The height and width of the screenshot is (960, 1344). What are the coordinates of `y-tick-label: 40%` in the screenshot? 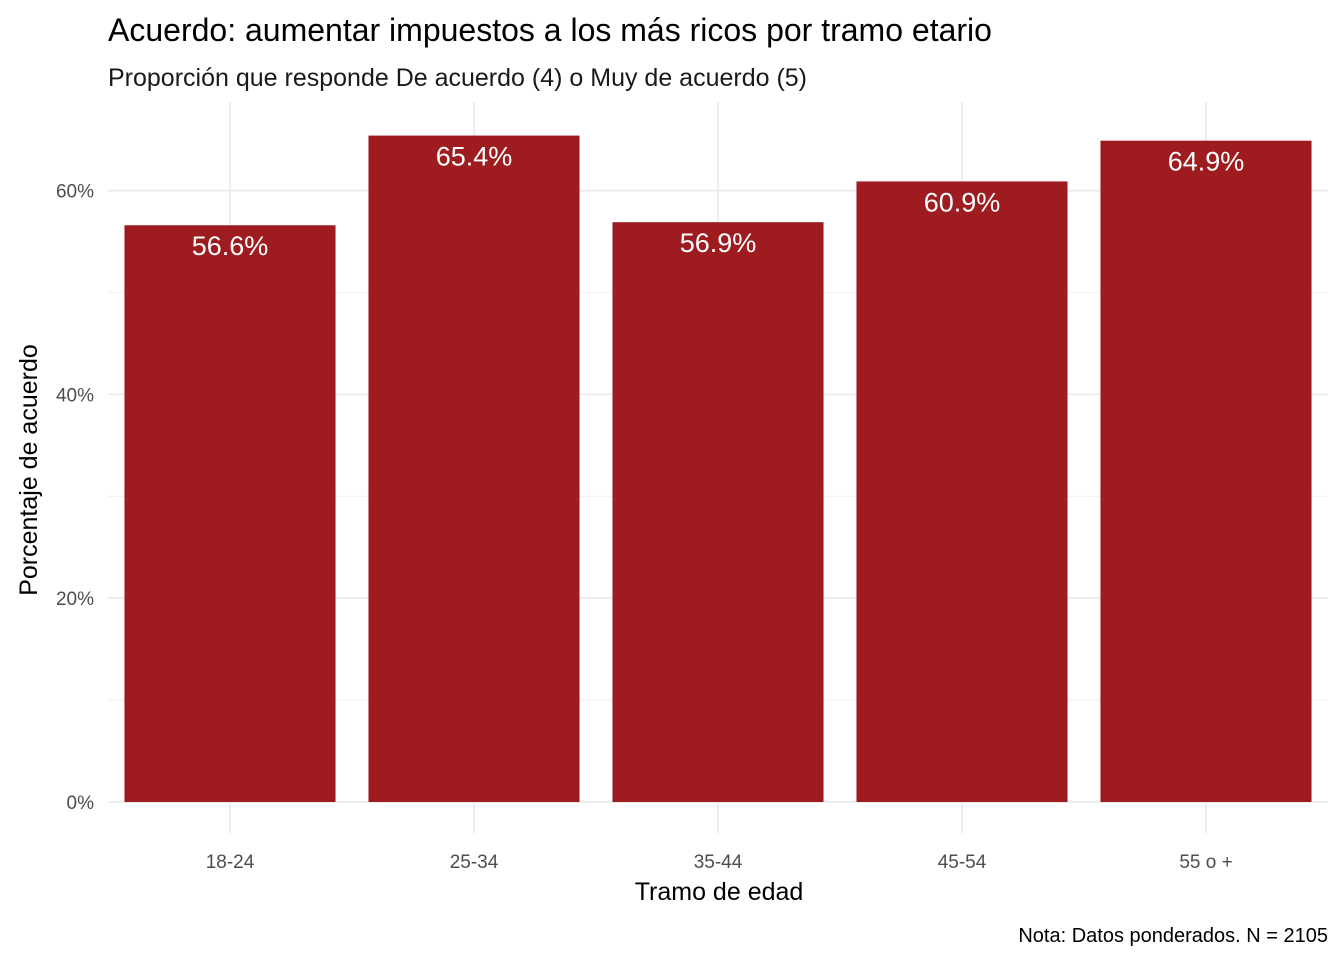 It's located at (75, 395).